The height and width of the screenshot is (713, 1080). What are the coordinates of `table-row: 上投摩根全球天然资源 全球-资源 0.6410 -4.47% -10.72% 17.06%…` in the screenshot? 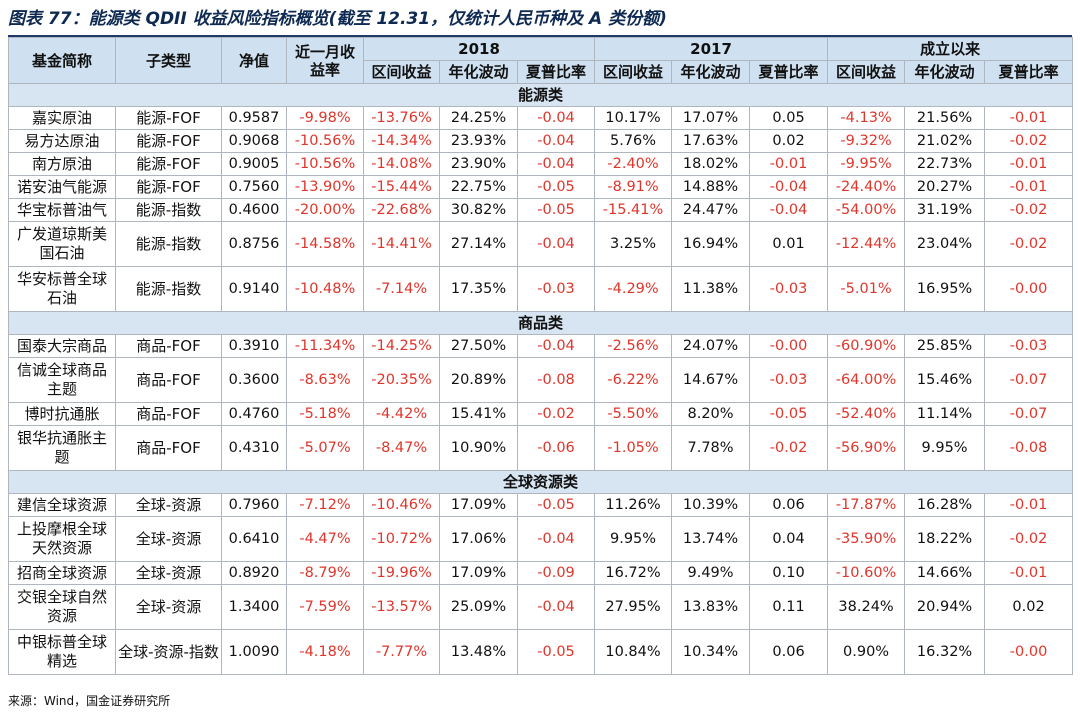 It's located at (541, 539).